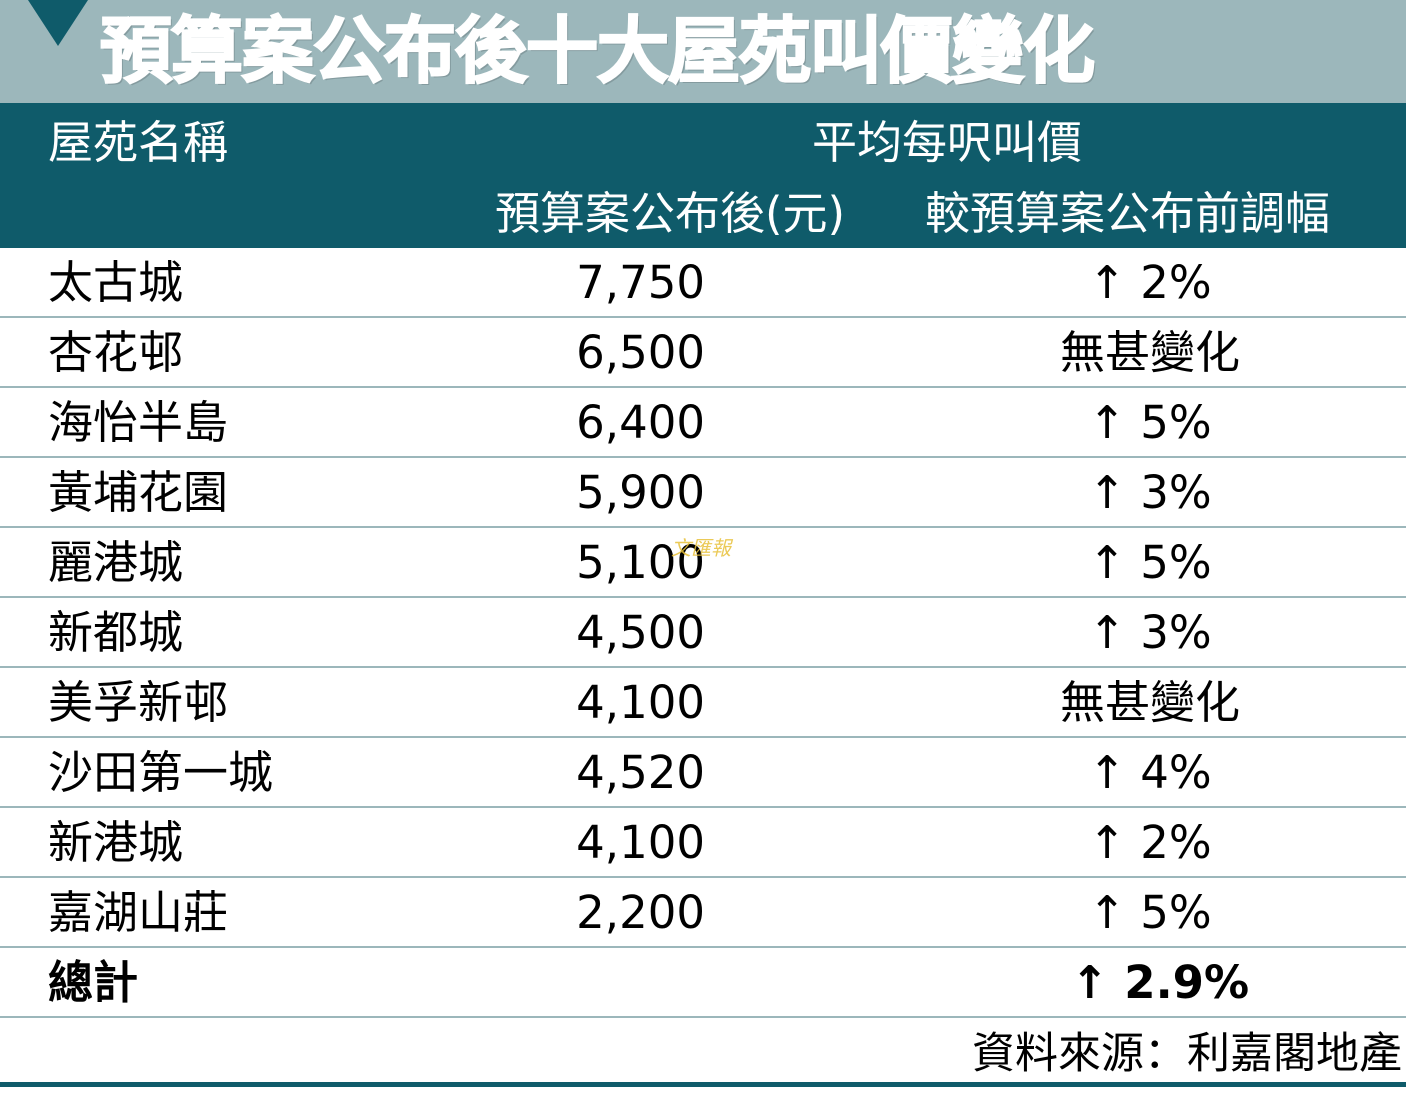 Image resolution: width=1406 pixels, height=1095 pixels. What do you see at coordinates (703, 175) in the screenshot?
I see `table-header: 屋苑名稱 平均每呎叫價 預算案公布後(元) 較預算案公布前調幅` at bounding box center [703, 175].